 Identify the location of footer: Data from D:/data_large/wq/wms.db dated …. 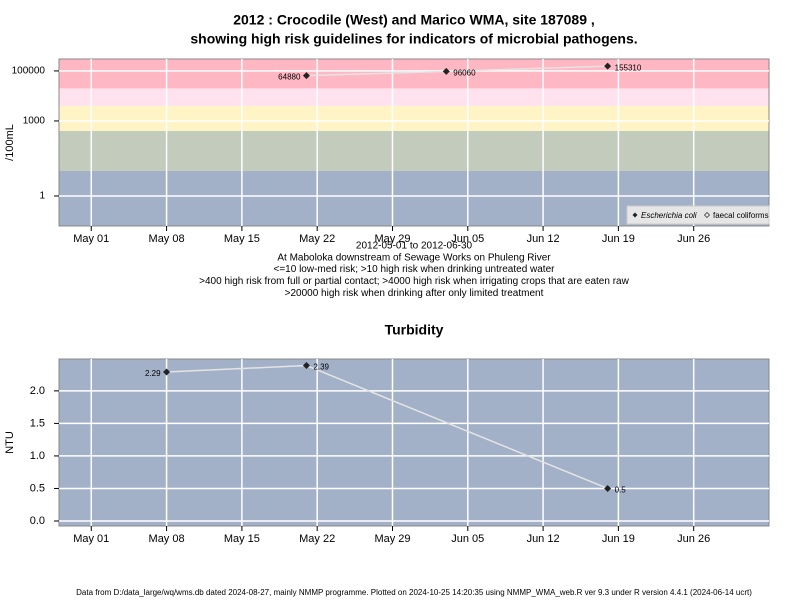
(414, 592).